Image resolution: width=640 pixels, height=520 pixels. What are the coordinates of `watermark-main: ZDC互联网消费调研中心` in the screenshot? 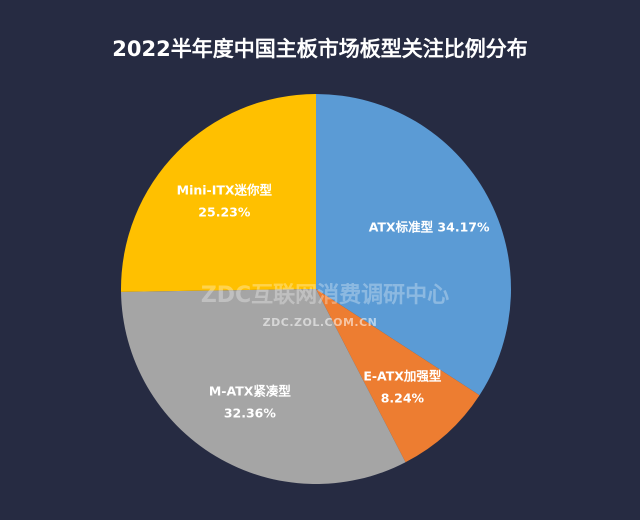 It's located at (325, 295).